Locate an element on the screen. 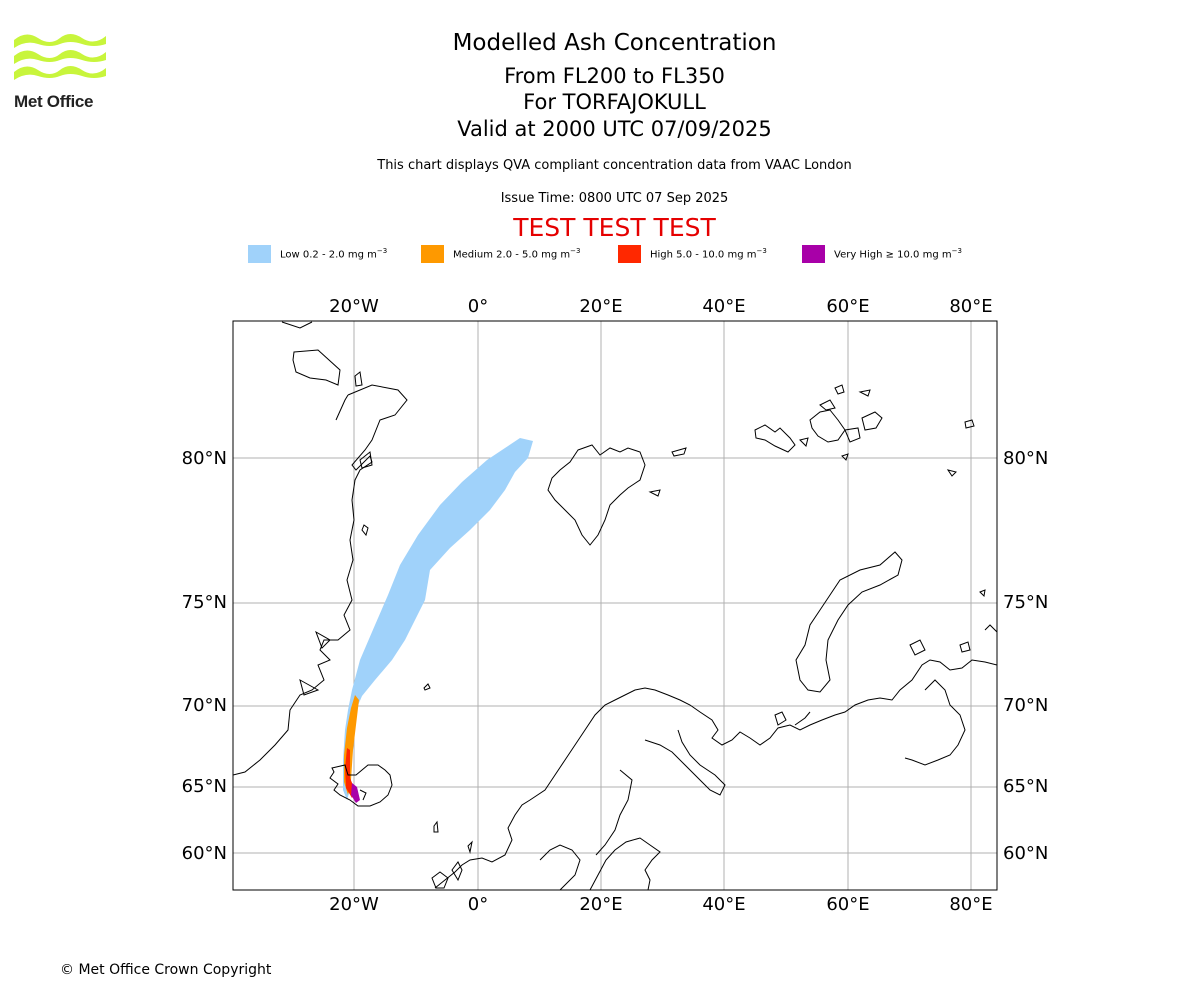 The height and width of the screenshot is (1000, 1200). lat-labels-right: 80°N 75°N 70°N 65°N 60°N is located at coordinates (1025, 656).